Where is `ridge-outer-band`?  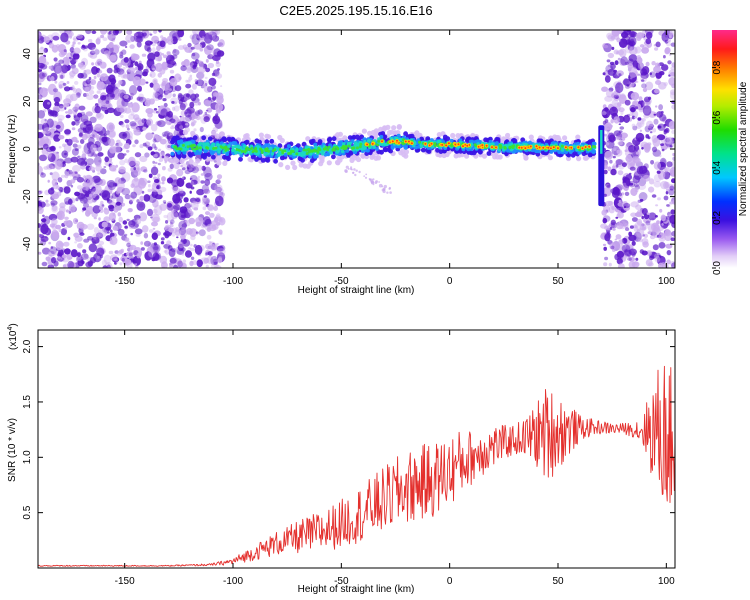 ridge-outer-band is located at coordinates (253, 157).